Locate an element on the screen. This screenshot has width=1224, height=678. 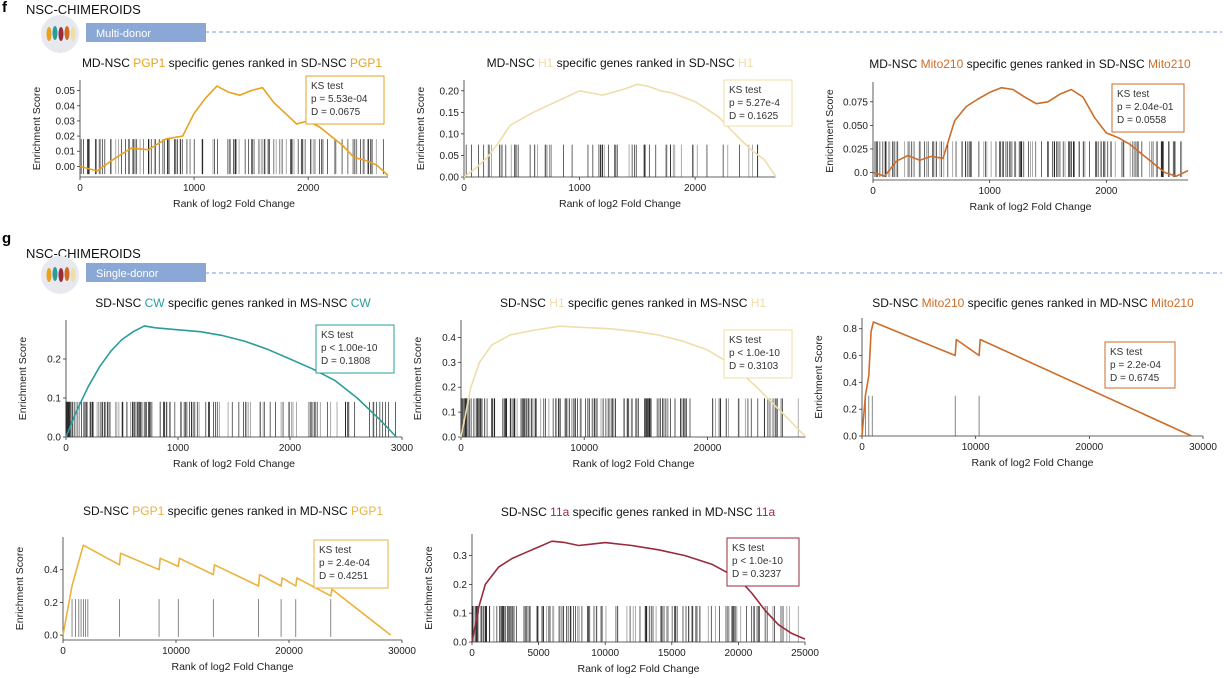
ks-test-box: KS test p < 1.0e-10 D = 0.3237 is located at coordinates (763, 562).